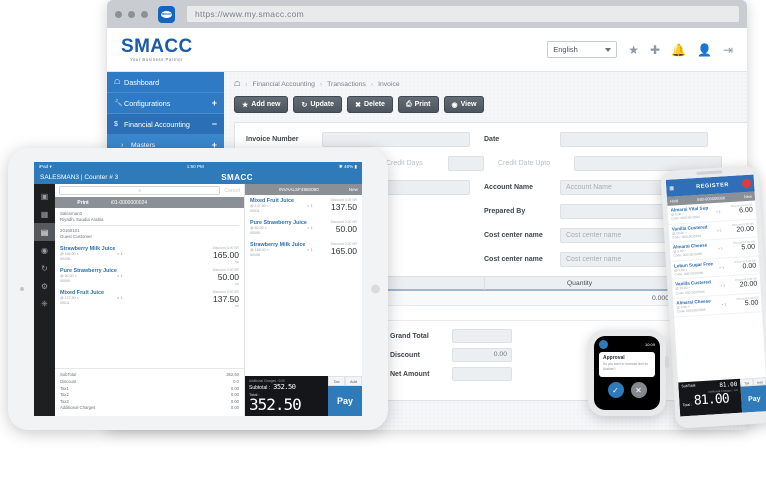  Describe the element at coordinates (44, 303) in the screenshot. I see `power-icon: ⎈` at that location.